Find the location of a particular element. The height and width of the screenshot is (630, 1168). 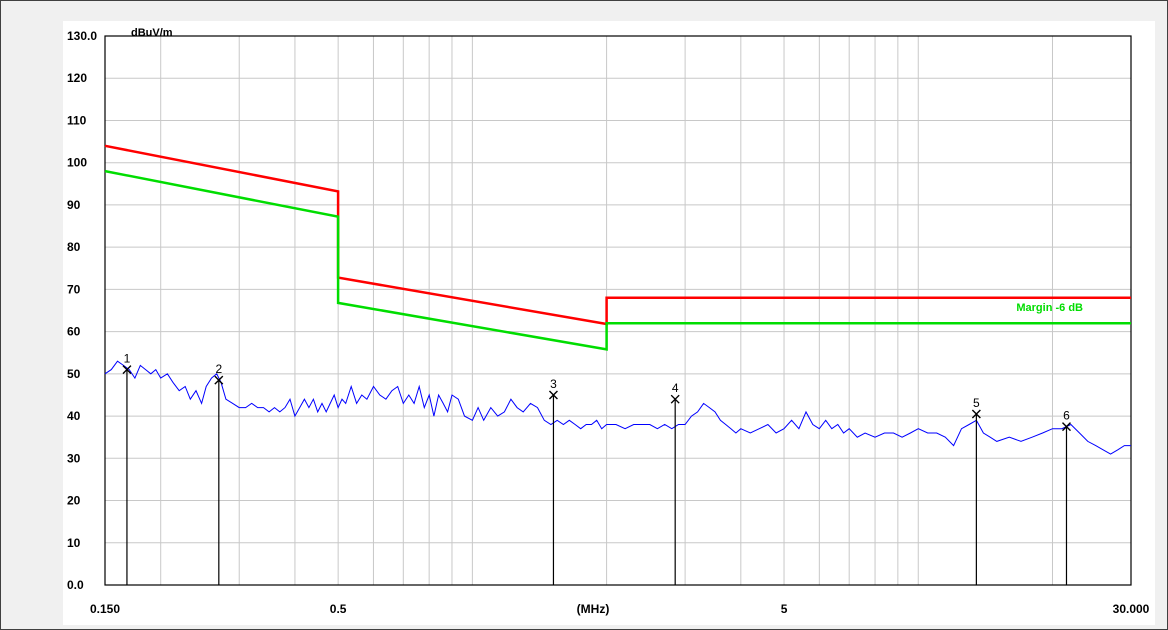

y-unit-label: dBuV/m is located at coordinates (152, 33).